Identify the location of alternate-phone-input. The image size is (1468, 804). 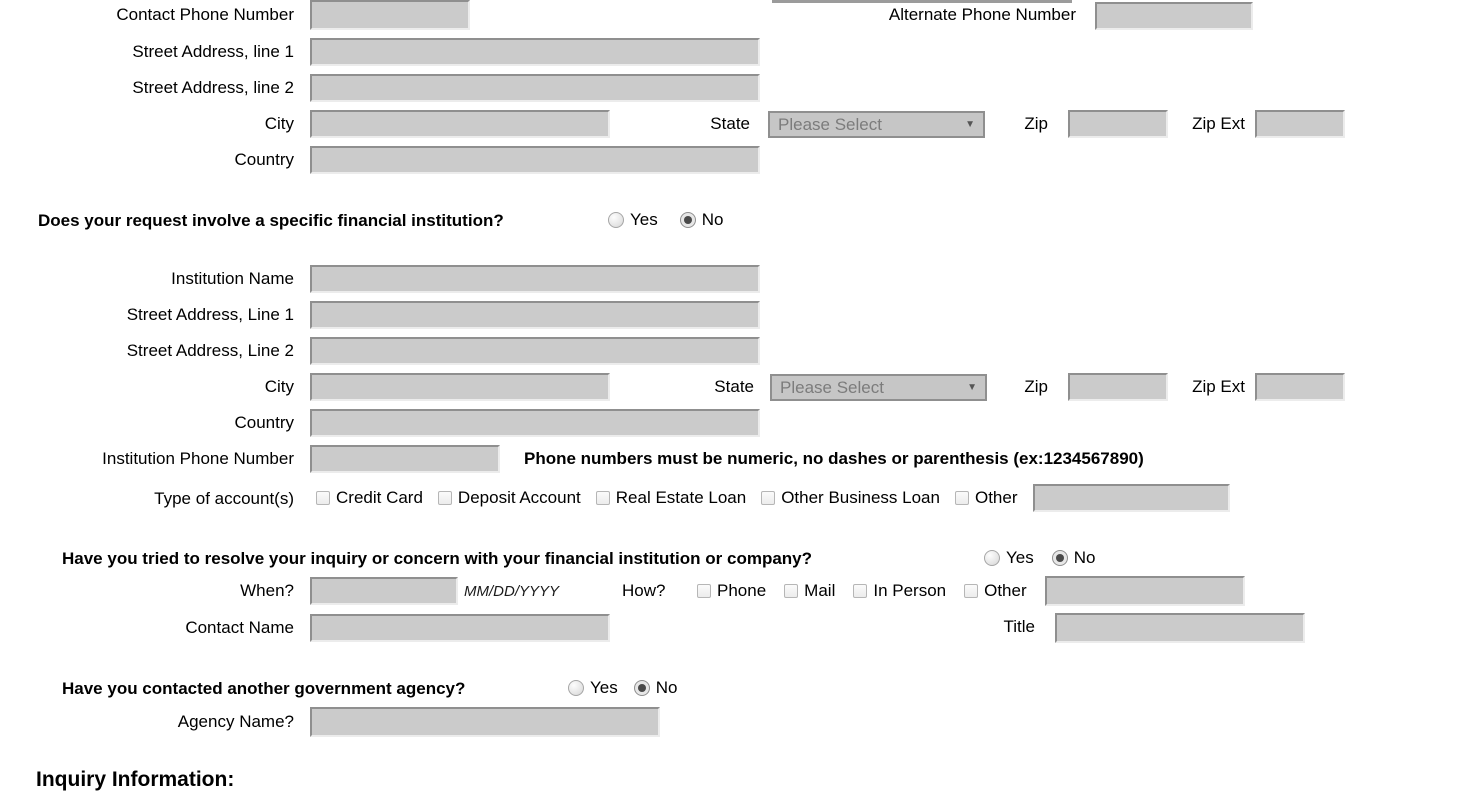
(1174, 16).